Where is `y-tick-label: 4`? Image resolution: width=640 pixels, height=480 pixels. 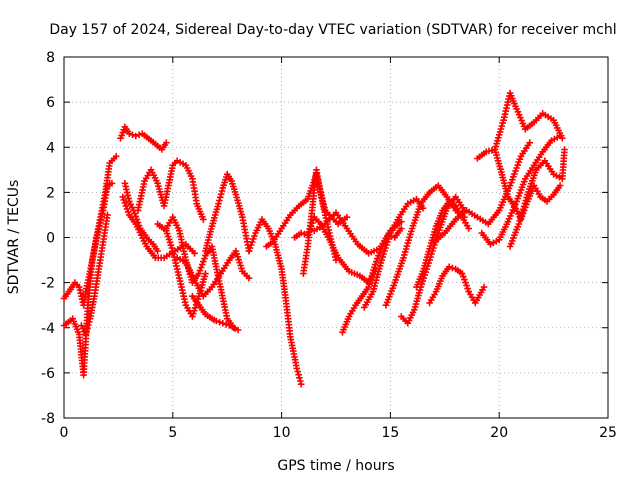 y-tick-label: 4 is located at coordinates (50, 148).